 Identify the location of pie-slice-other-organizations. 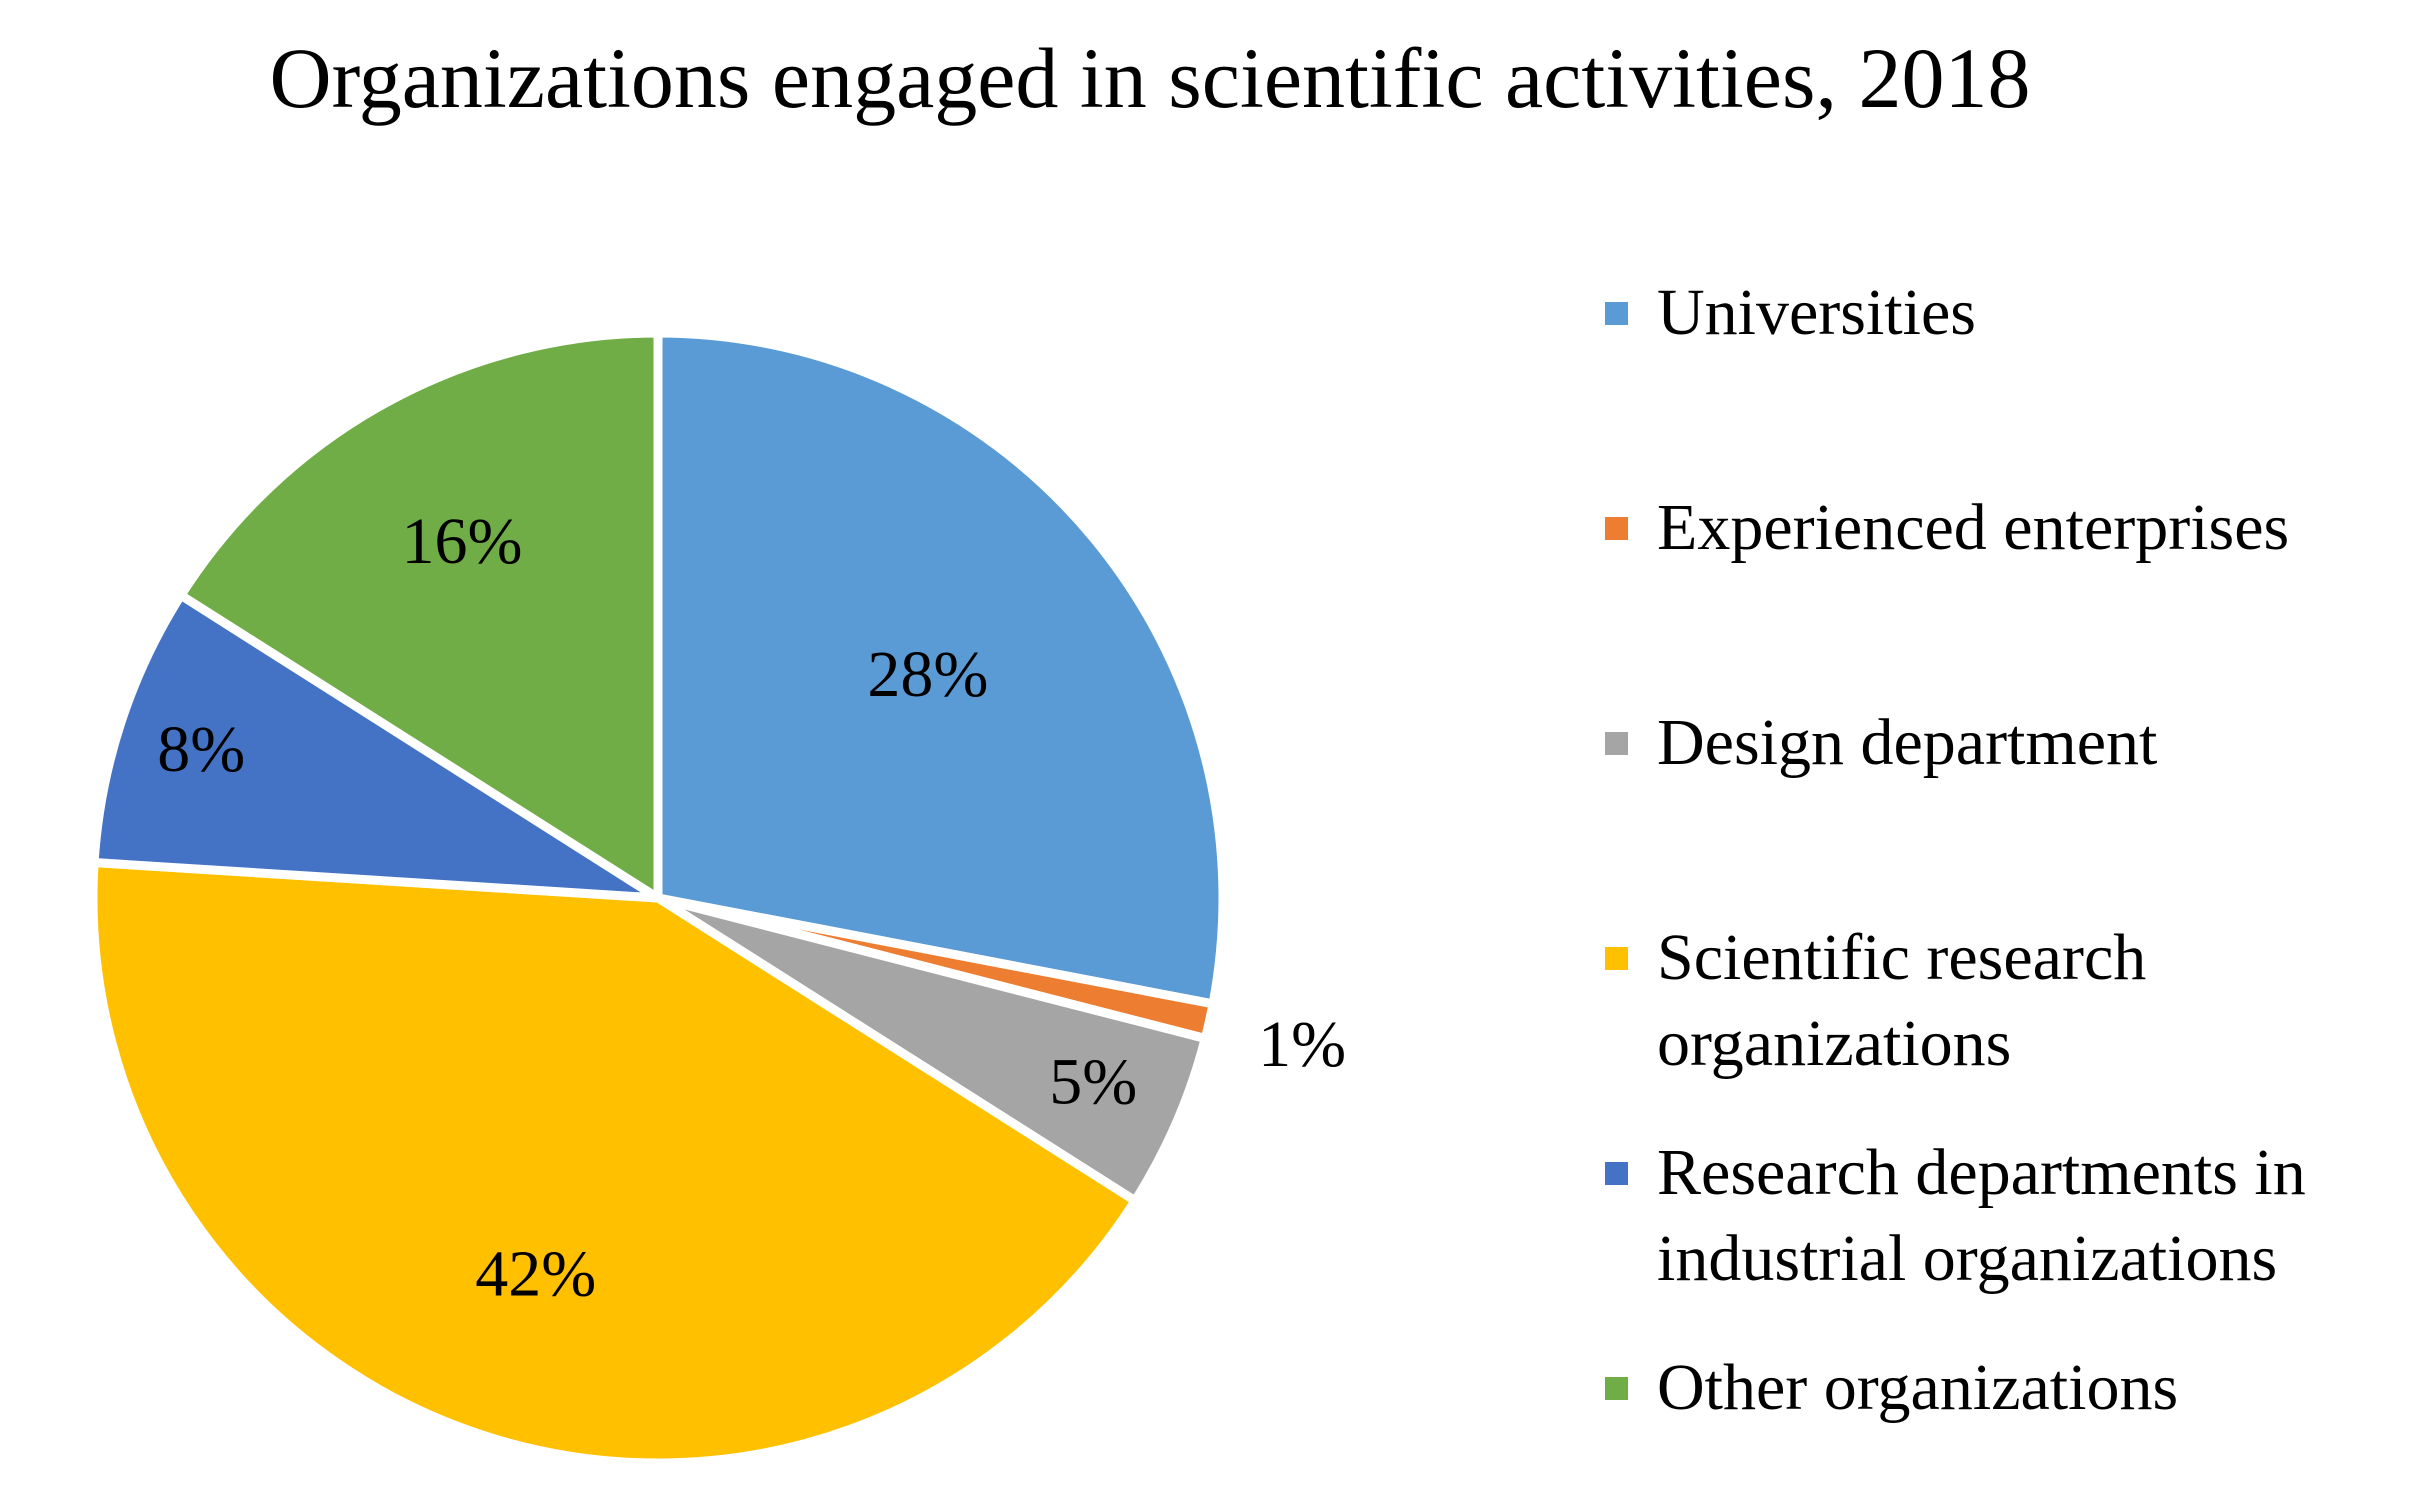
(419, 615).